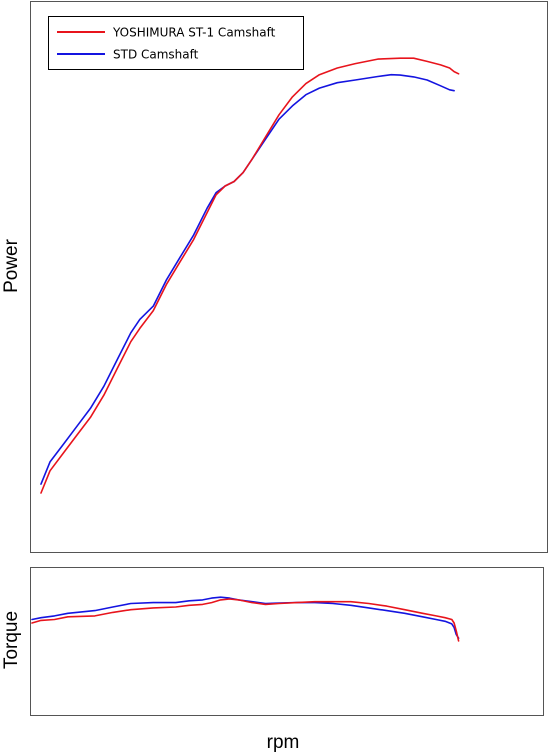 This screenshot has width=550, height=752. I want to click on legend: YOSHIMURA ST-1 Camshaft STD Camshaft, so click(176, 43).